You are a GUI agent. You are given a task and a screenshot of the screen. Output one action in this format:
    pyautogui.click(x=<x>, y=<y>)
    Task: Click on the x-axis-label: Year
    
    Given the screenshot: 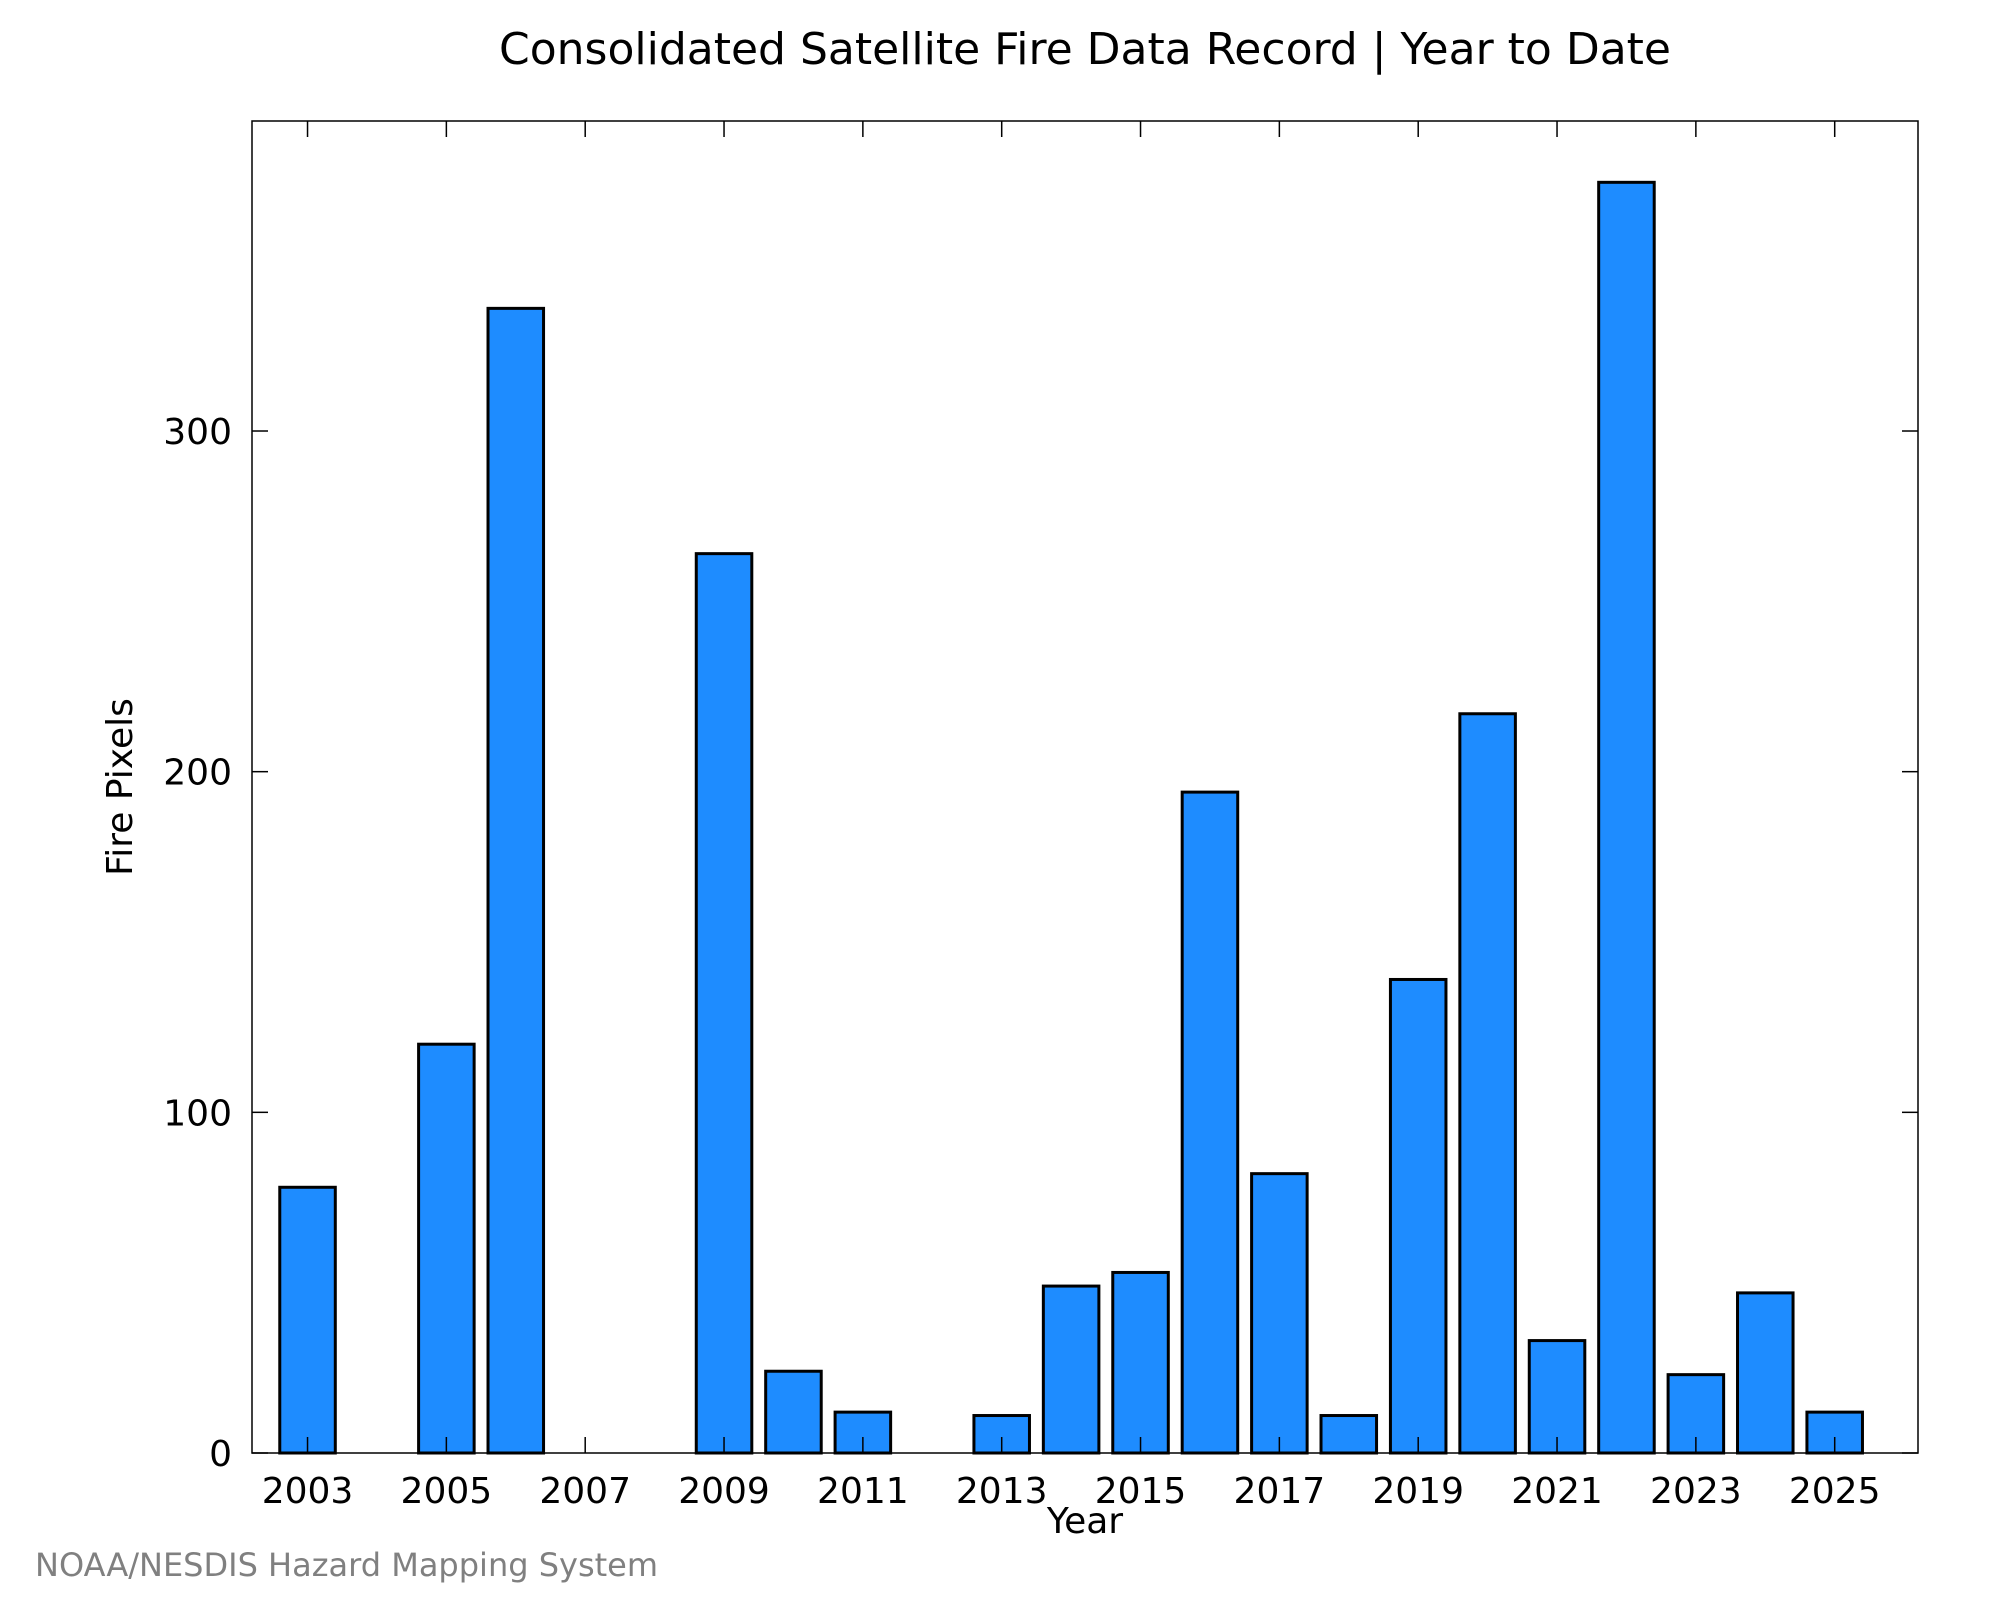 What is the action you would take?
    pyautogui.click(x=1084, y=1521)
    